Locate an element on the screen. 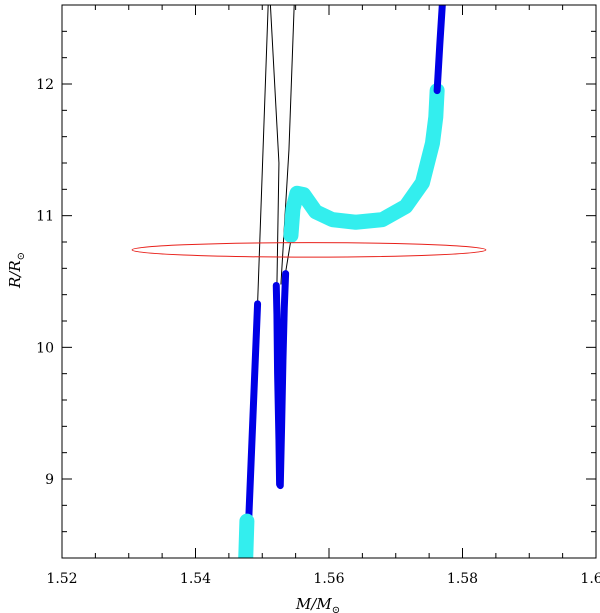  x-tick-label: 1.54 is located at coordinates (195, 579).